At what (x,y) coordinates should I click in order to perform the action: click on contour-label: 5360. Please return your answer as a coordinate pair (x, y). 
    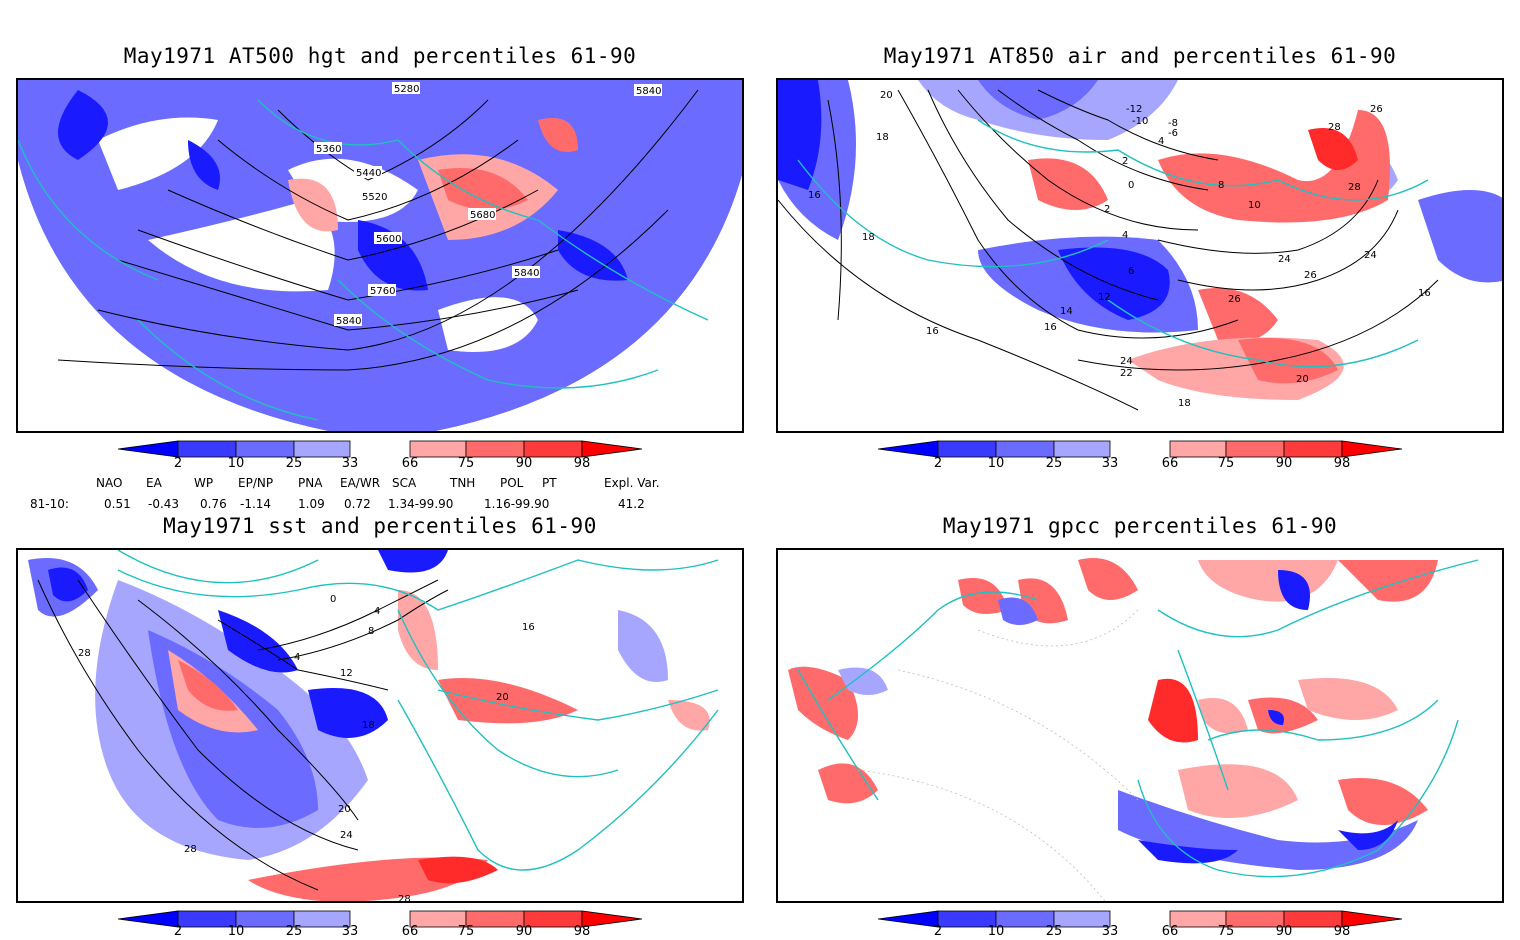
    Looking at the image, I should click on (328, 149).